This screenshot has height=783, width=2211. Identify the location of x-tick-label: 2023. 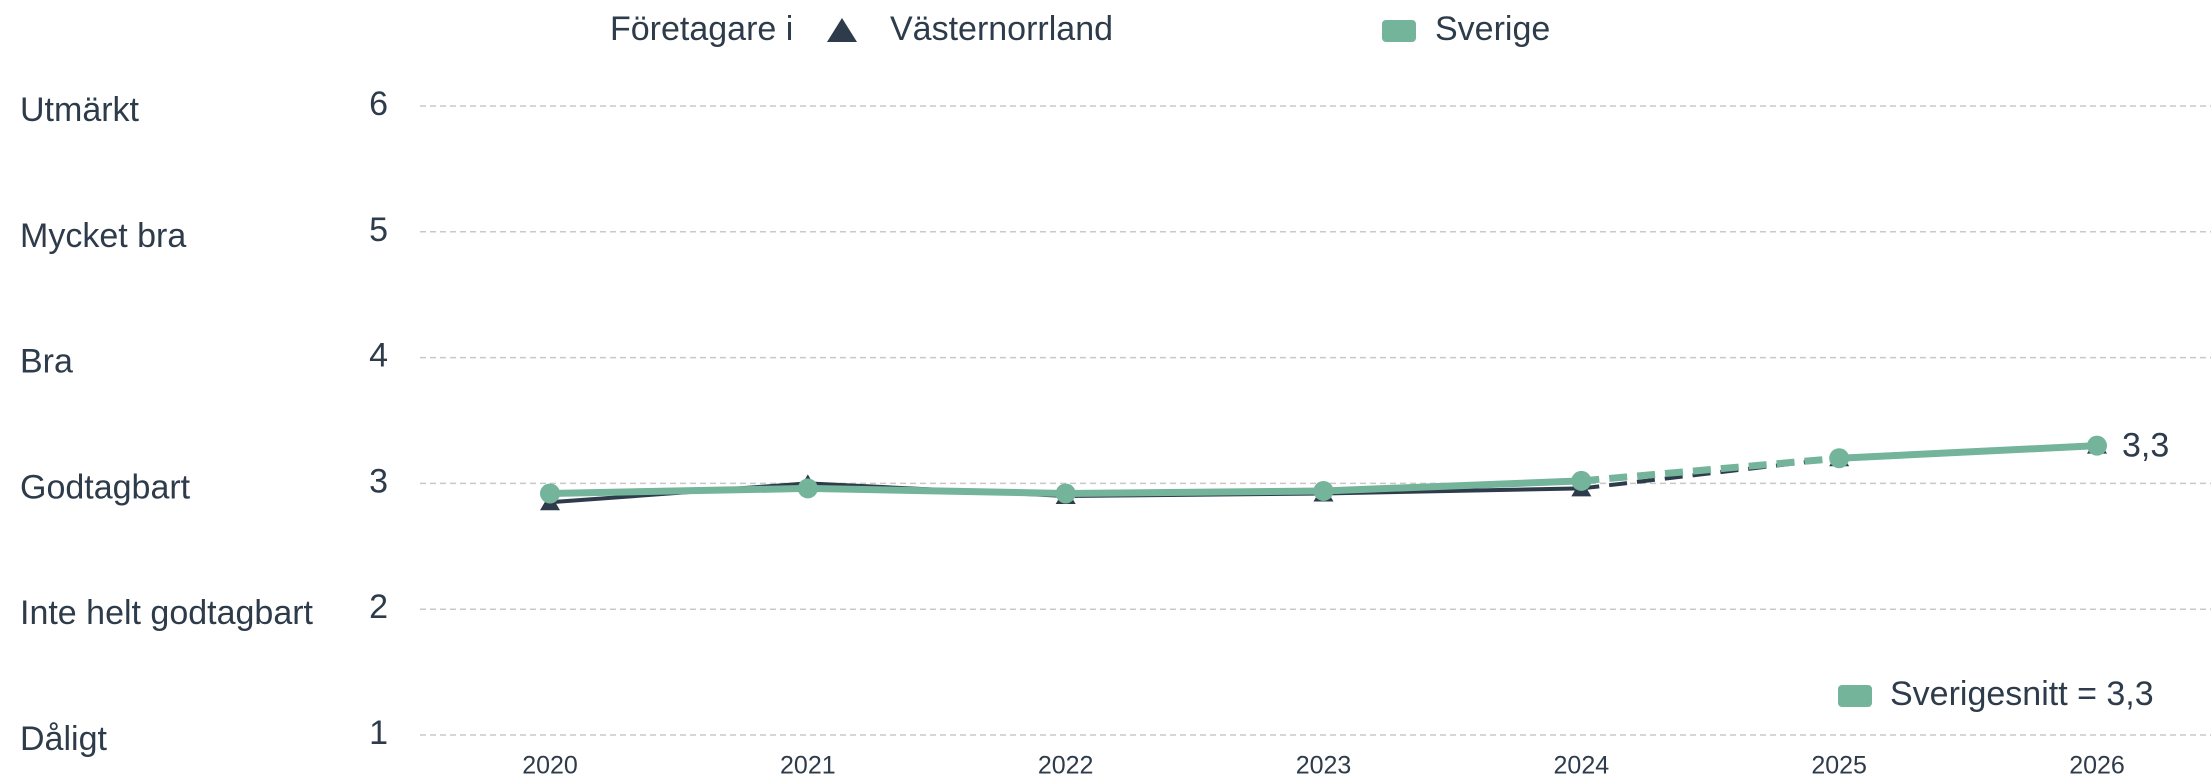
(1324, 765).